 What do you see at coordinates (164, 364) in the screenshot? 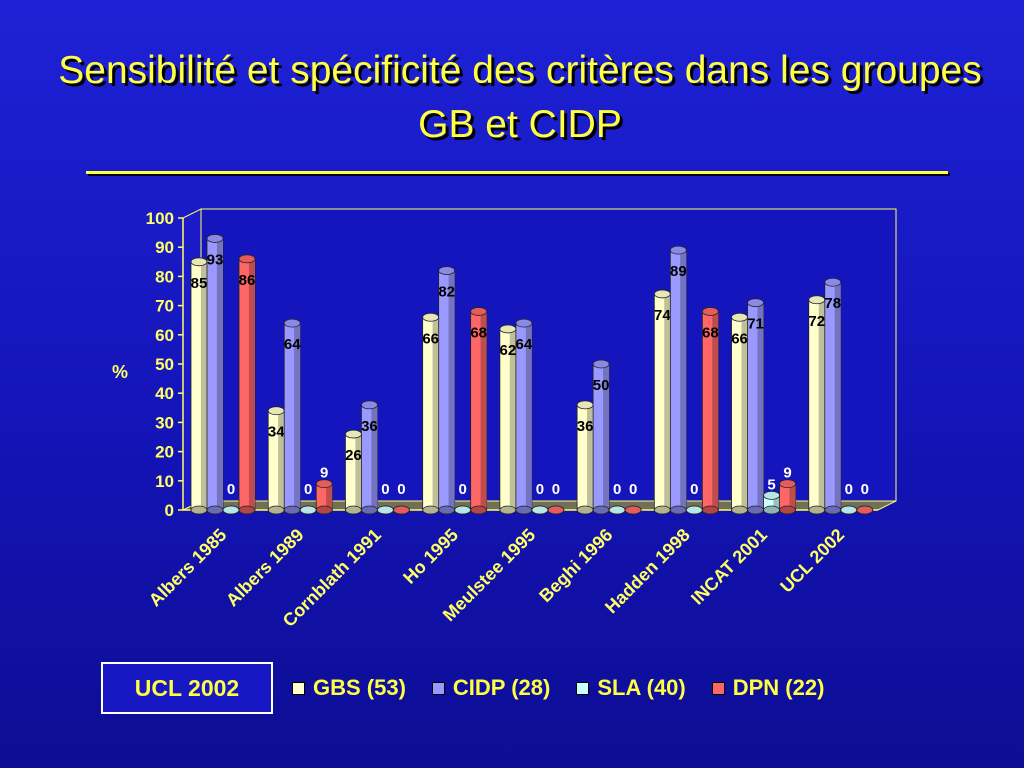
I see `y-tick-label: 50` at bounding box center [164, 364].